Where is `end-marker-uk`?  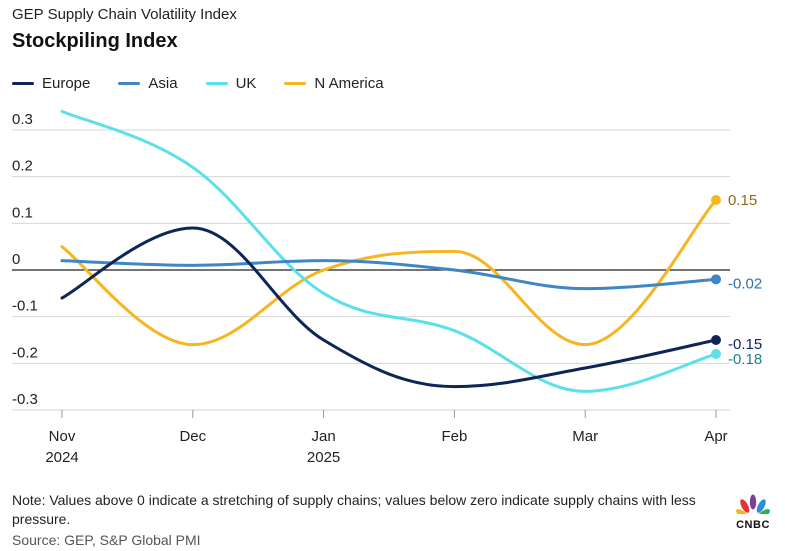 end-marker-uk is located at coordinates (716, 354).